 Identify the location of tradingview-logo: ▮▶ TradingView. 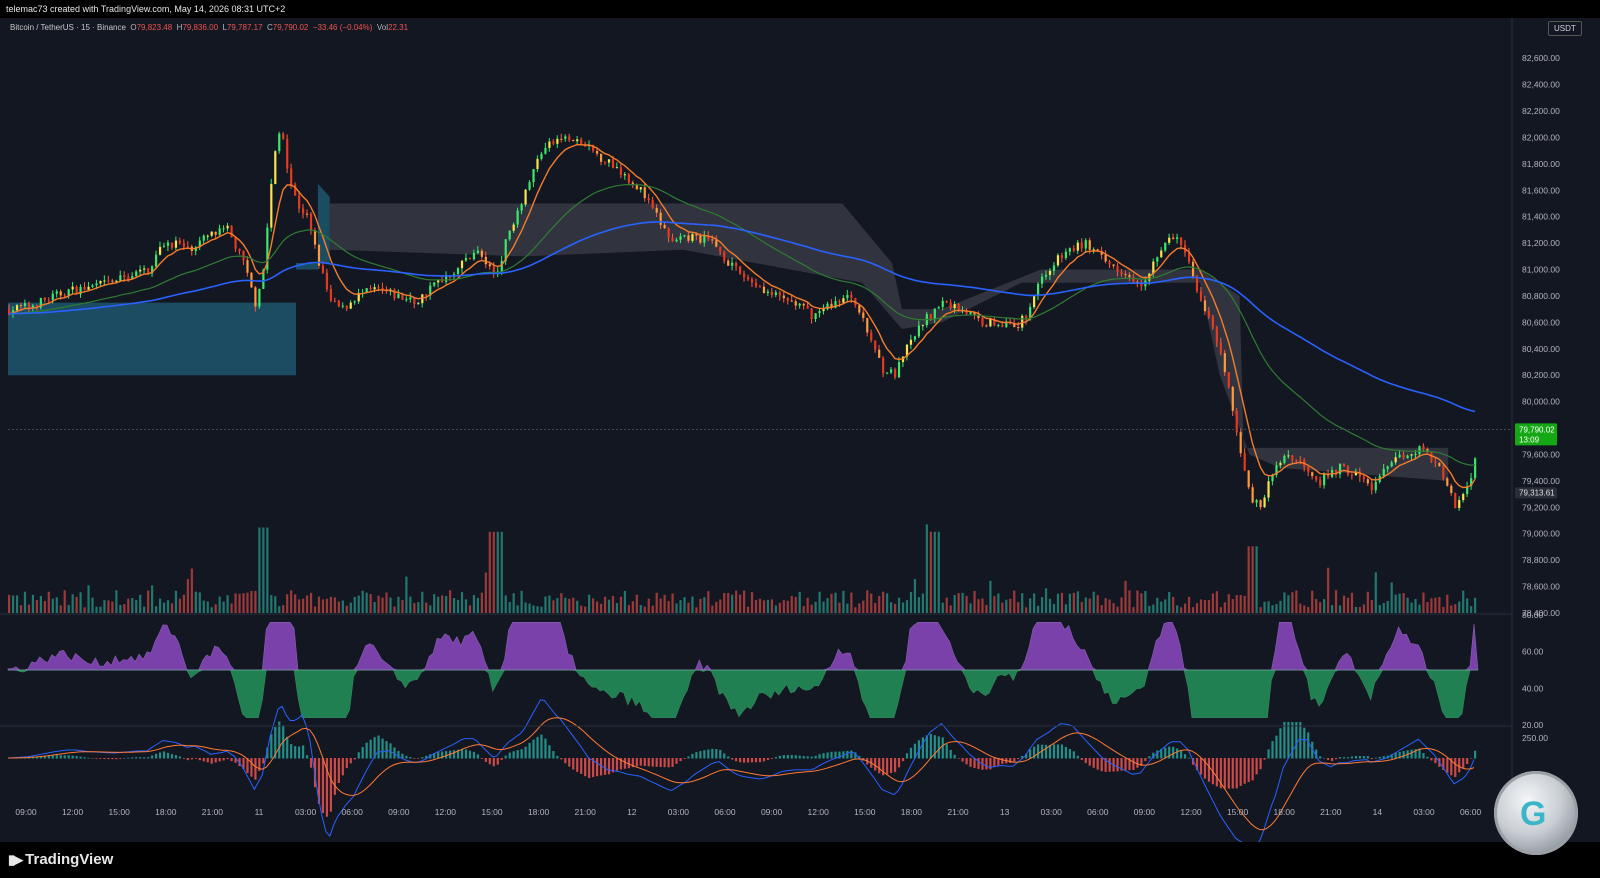
(60, 859).